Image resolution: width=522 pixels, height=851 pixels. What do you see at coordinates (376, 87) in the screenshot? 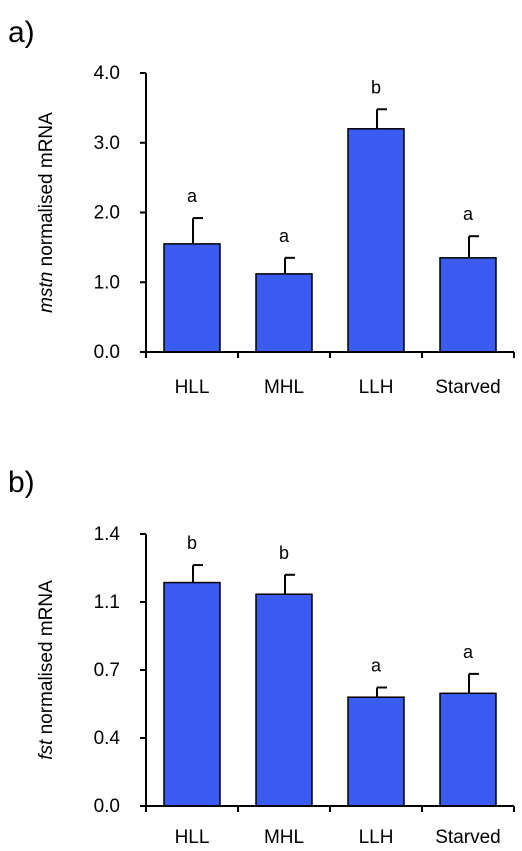
I see `significance-label-llh: b` at bounding box center [376, 87].